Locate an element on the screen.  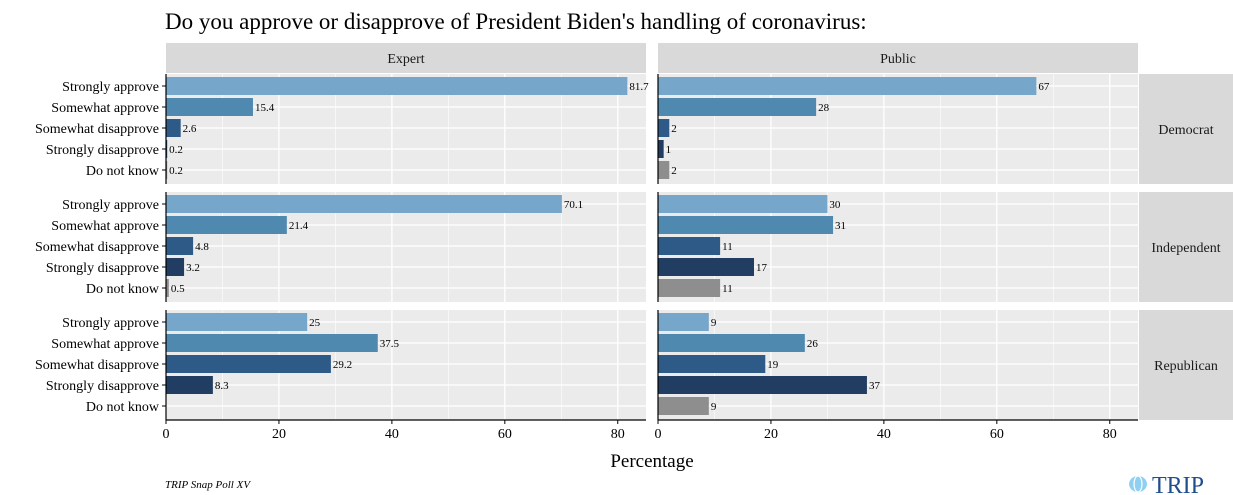
strip-independent is located at coordinates (1186, 247).